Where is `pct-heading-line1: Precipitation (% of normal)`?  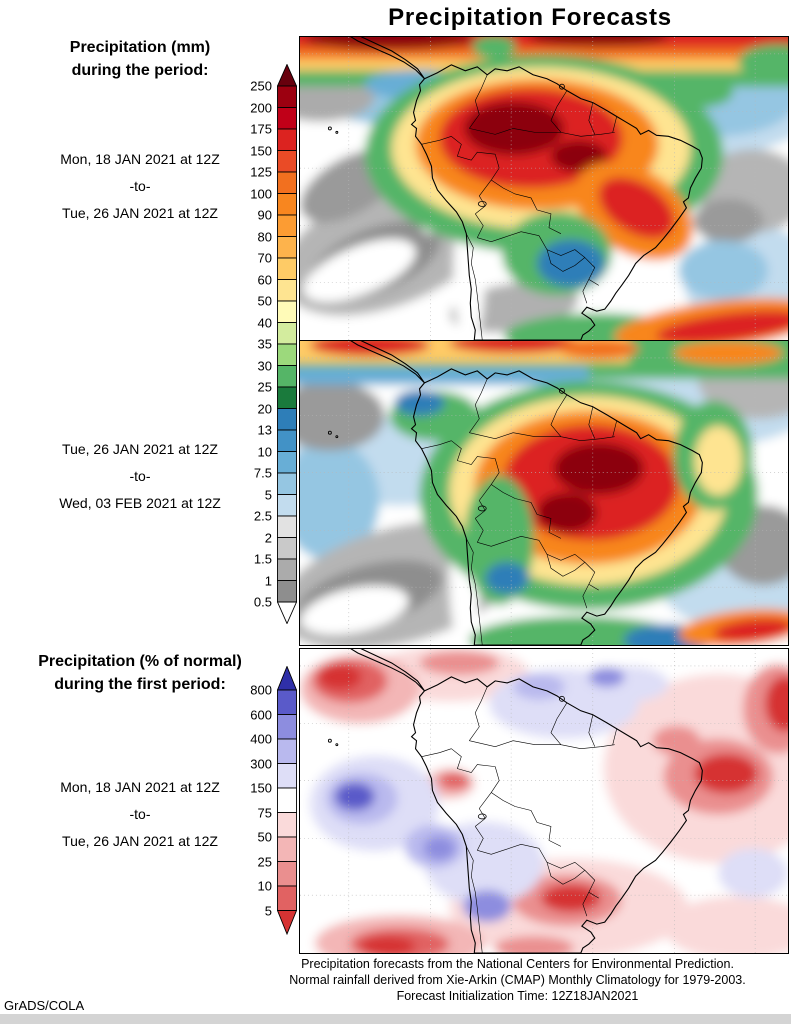
pct-heading-line1: Precipitation (% of normal) is located at coordinates (140, 661).